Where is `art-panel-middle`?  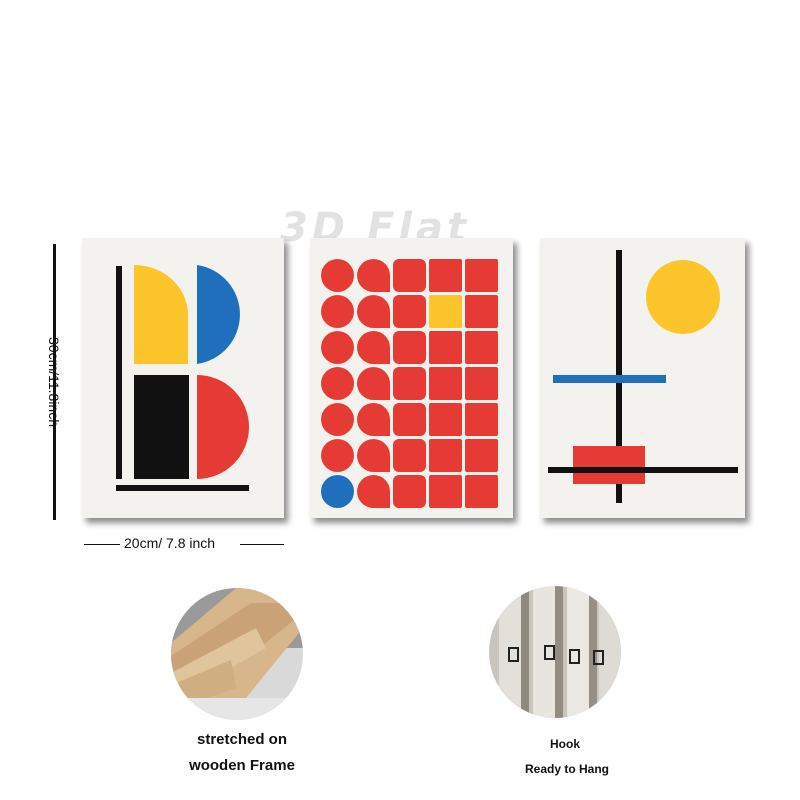 art-panel-middle is located at coordinates (411, 378).